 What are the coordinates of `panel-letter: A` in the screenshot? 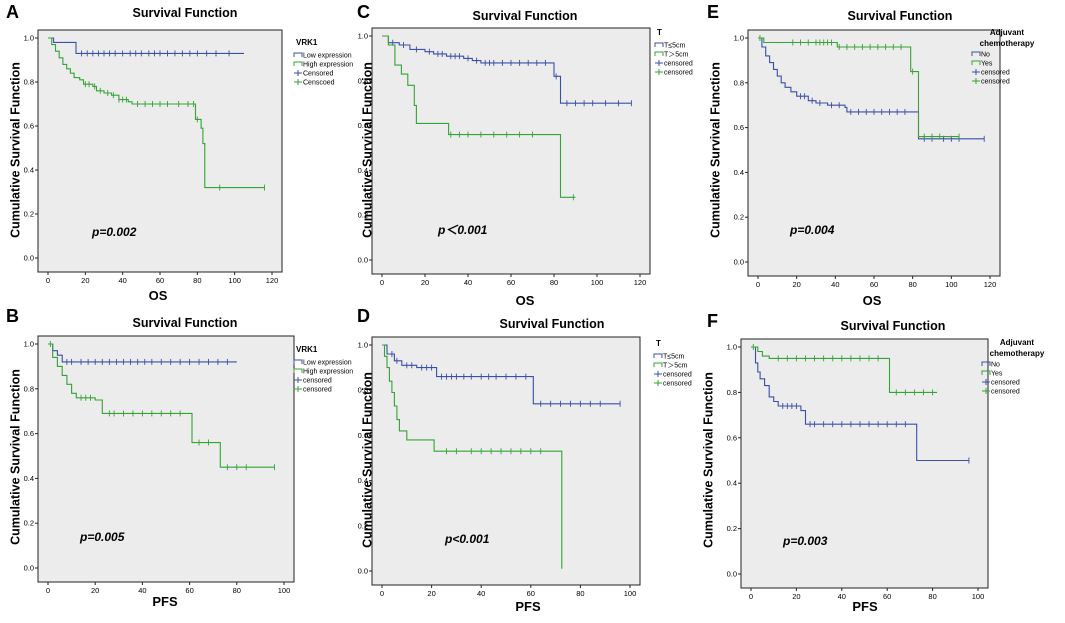 It's located at (12, 12).